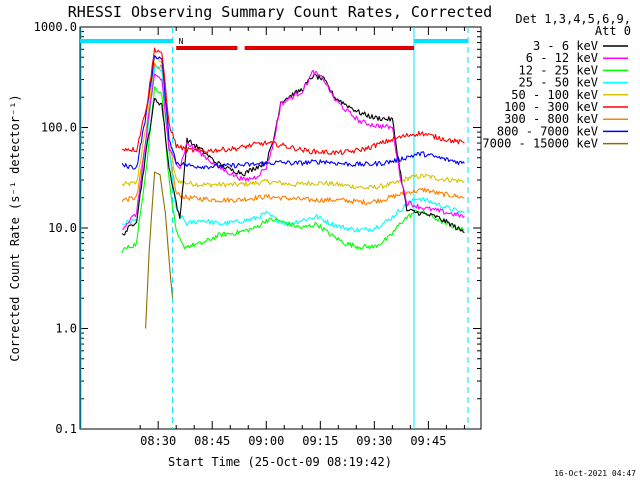 Image resolution: width=640 pixels, height=480 pixels. I want to click on x-tick-label: 09:30, so click(374, 441).